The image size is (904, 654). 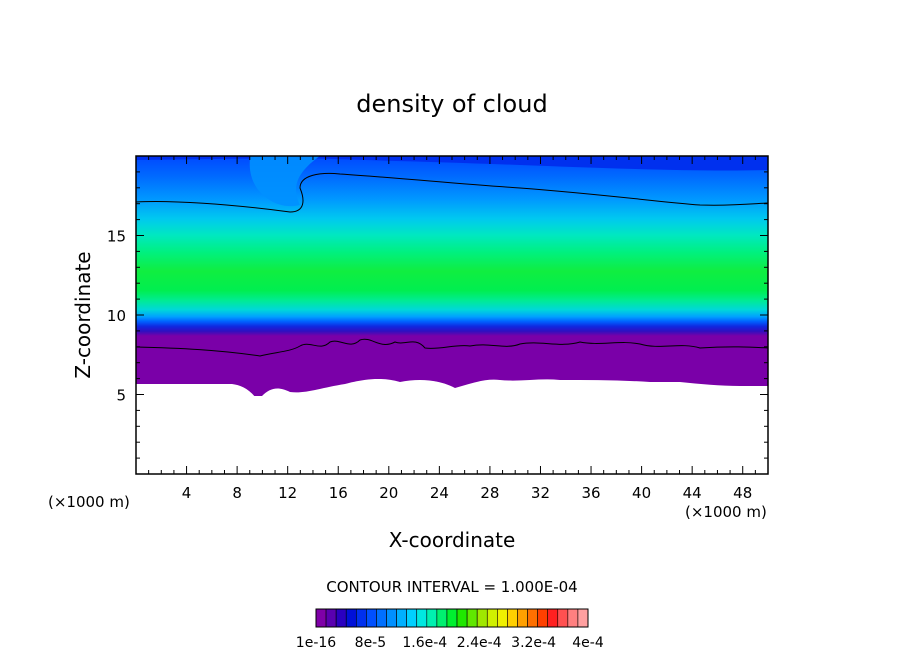 I want to click on colorbar-frame, so click(x=452, y=618).